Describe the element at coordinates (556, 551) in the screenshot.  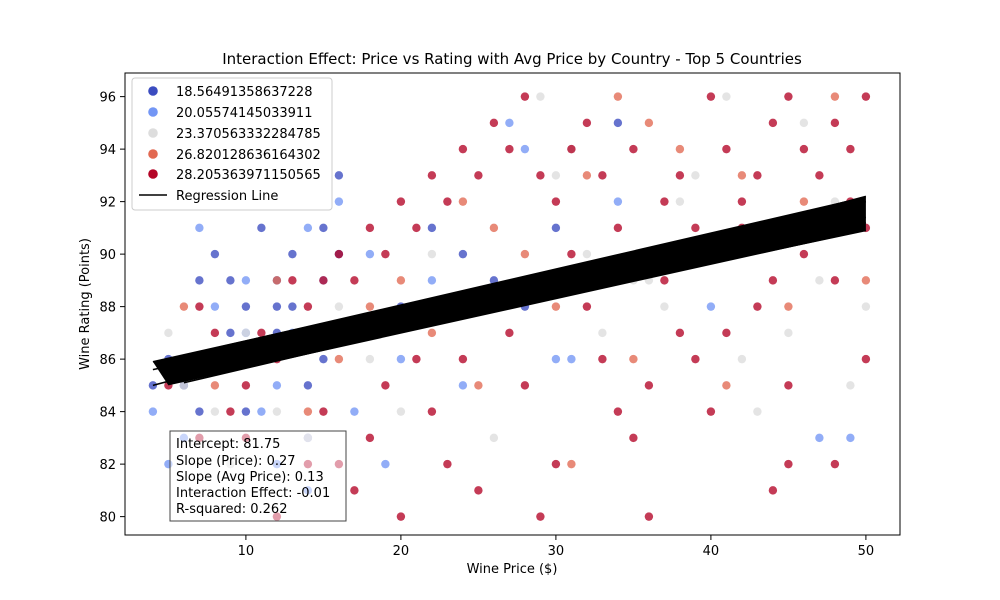
I see `x-tick-label: 30` at that location.